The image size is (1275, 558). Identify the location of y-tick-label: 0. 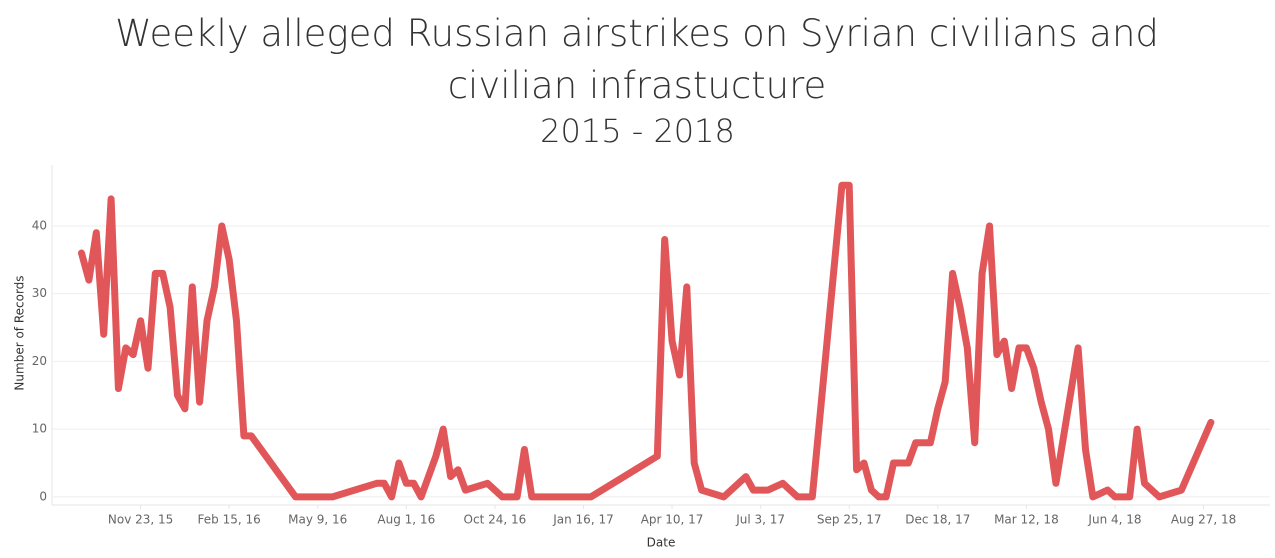
(43, 496).